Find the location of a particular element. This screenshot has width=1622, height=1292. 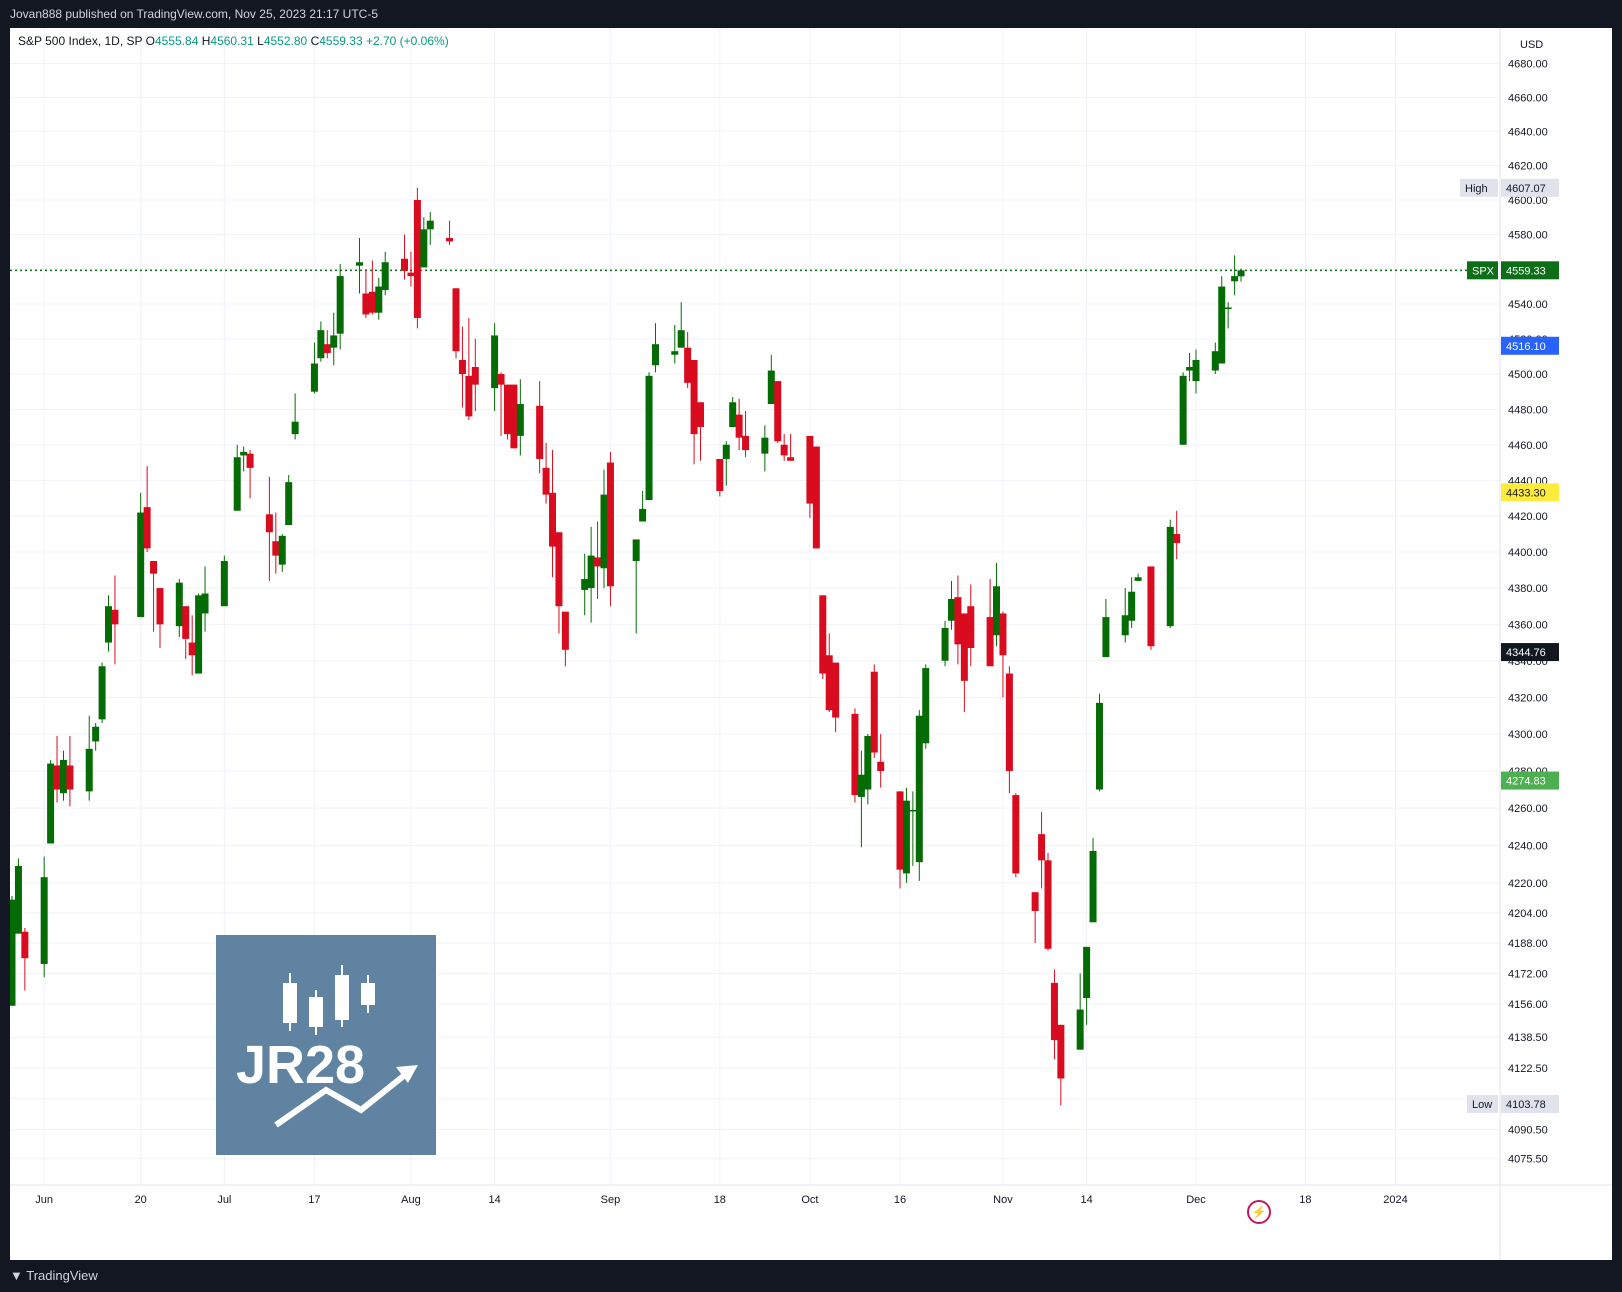

brand-text: TradingView is located at coordinates (62, 1275).